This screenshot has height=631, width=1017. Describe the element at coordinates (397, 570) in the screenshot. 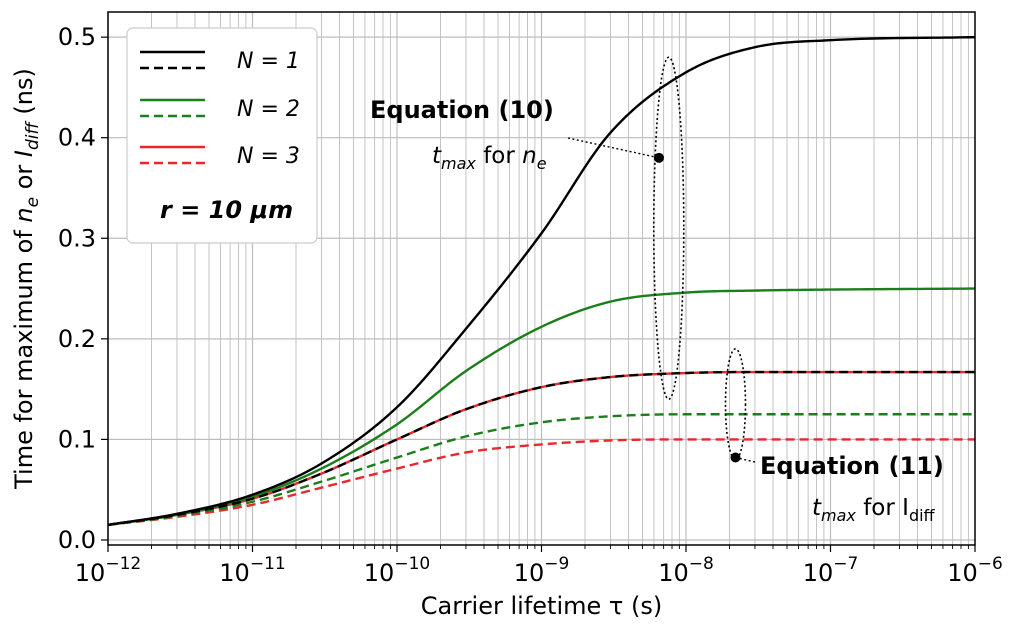

I see `x-tick-label: 10⁻¹⁰` at that location.